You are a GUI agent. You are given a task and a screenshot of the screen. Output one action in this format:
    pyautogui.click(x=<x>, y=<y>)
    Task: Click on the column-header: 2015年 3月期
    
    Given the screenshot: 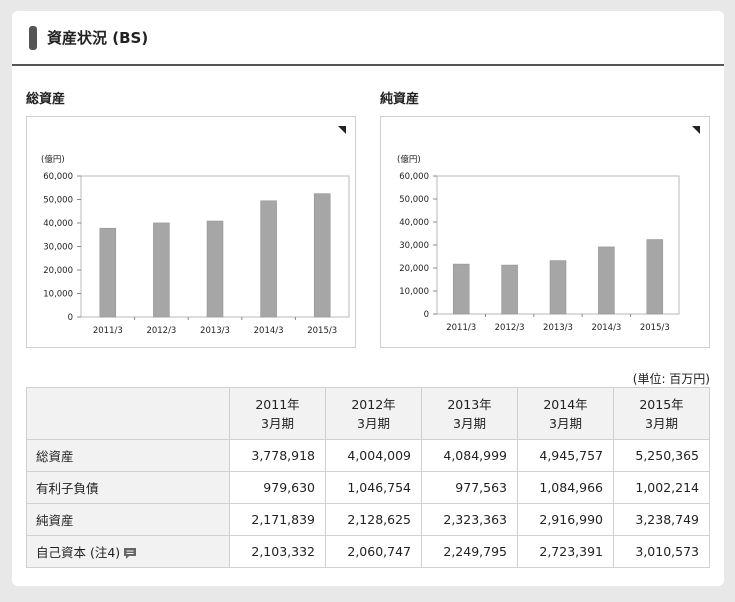 What is the action you would take?
    pyautogui.click(x=661, y=413)
    